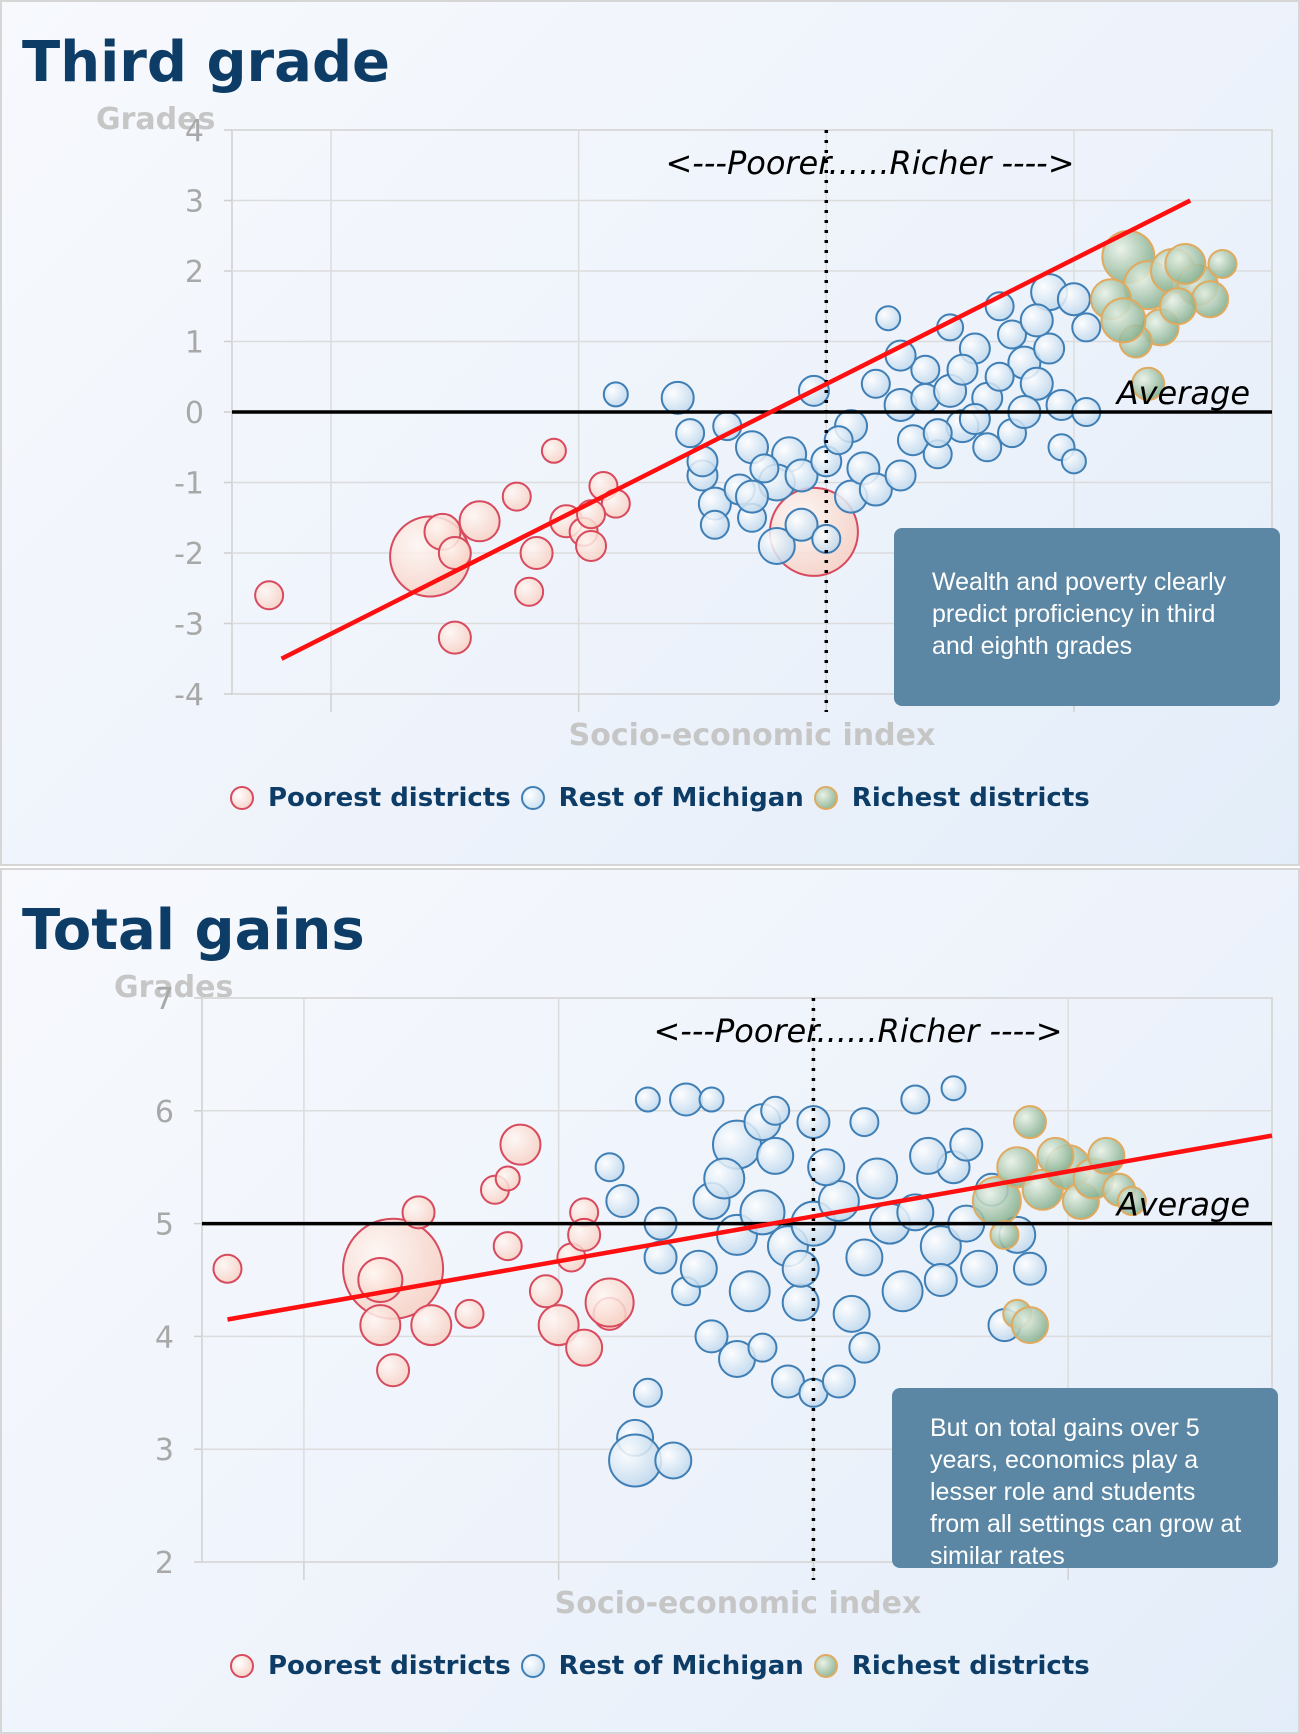  I want to click on y-tick-label: 6, so click(164, 1112).